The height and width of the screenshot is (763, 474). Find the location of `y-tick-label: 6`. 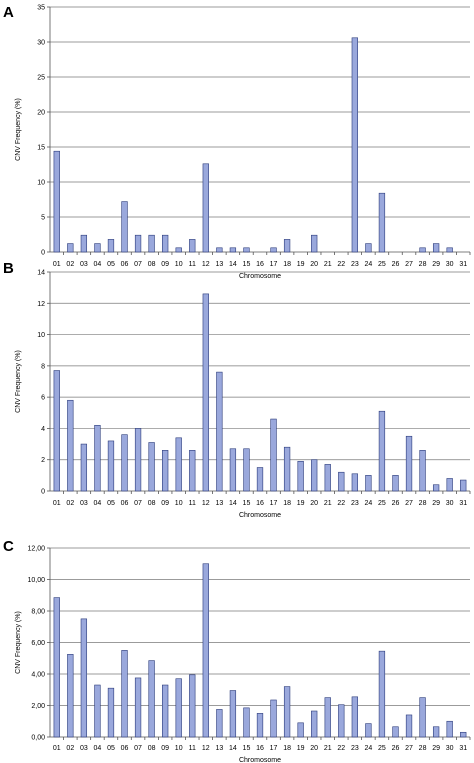

y-tick-label: 6 is located at coordinates (43, 398).